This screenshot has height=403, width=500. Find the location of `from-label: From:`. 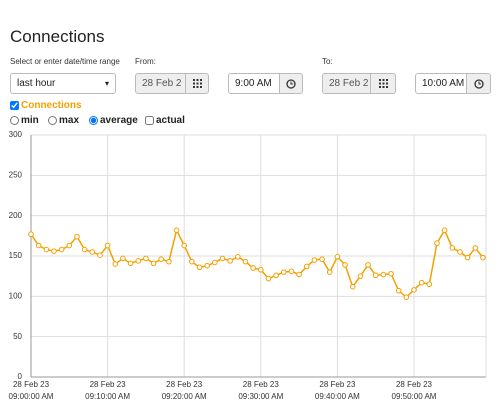

from-label: From: is located at coordinates (145, 61).